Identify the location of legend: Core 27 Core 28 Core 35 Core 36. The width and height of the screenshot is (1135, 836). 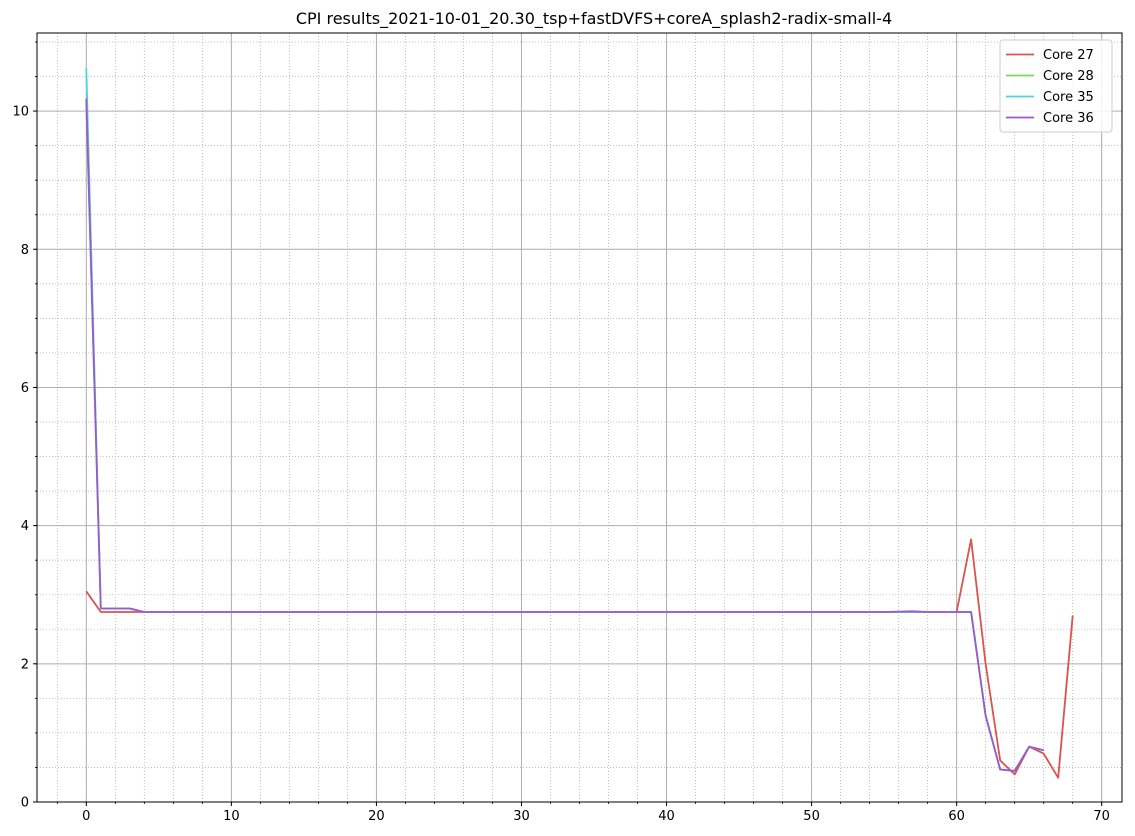
(1056, 86).